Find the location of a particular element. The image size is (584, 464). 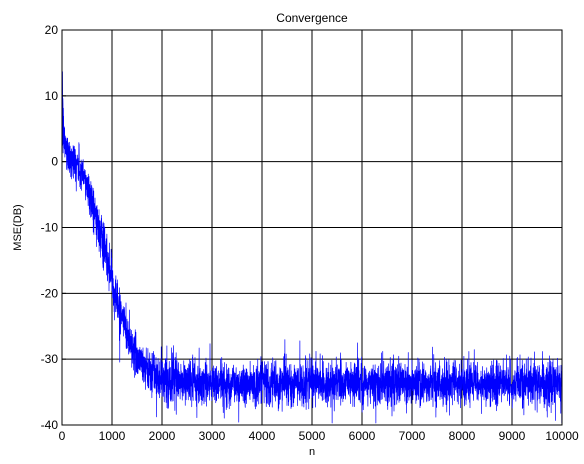

x-tick-label: 10000 is located at coordinates (562, 436).